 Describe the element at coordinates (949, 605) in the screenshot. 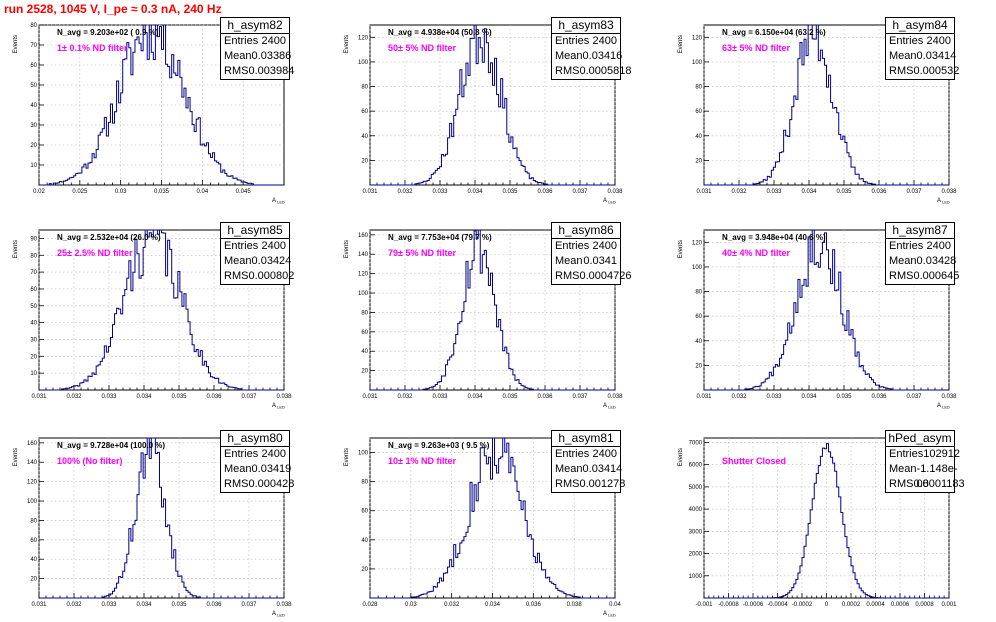

I see `x-tick-label: 0.001` at that location.